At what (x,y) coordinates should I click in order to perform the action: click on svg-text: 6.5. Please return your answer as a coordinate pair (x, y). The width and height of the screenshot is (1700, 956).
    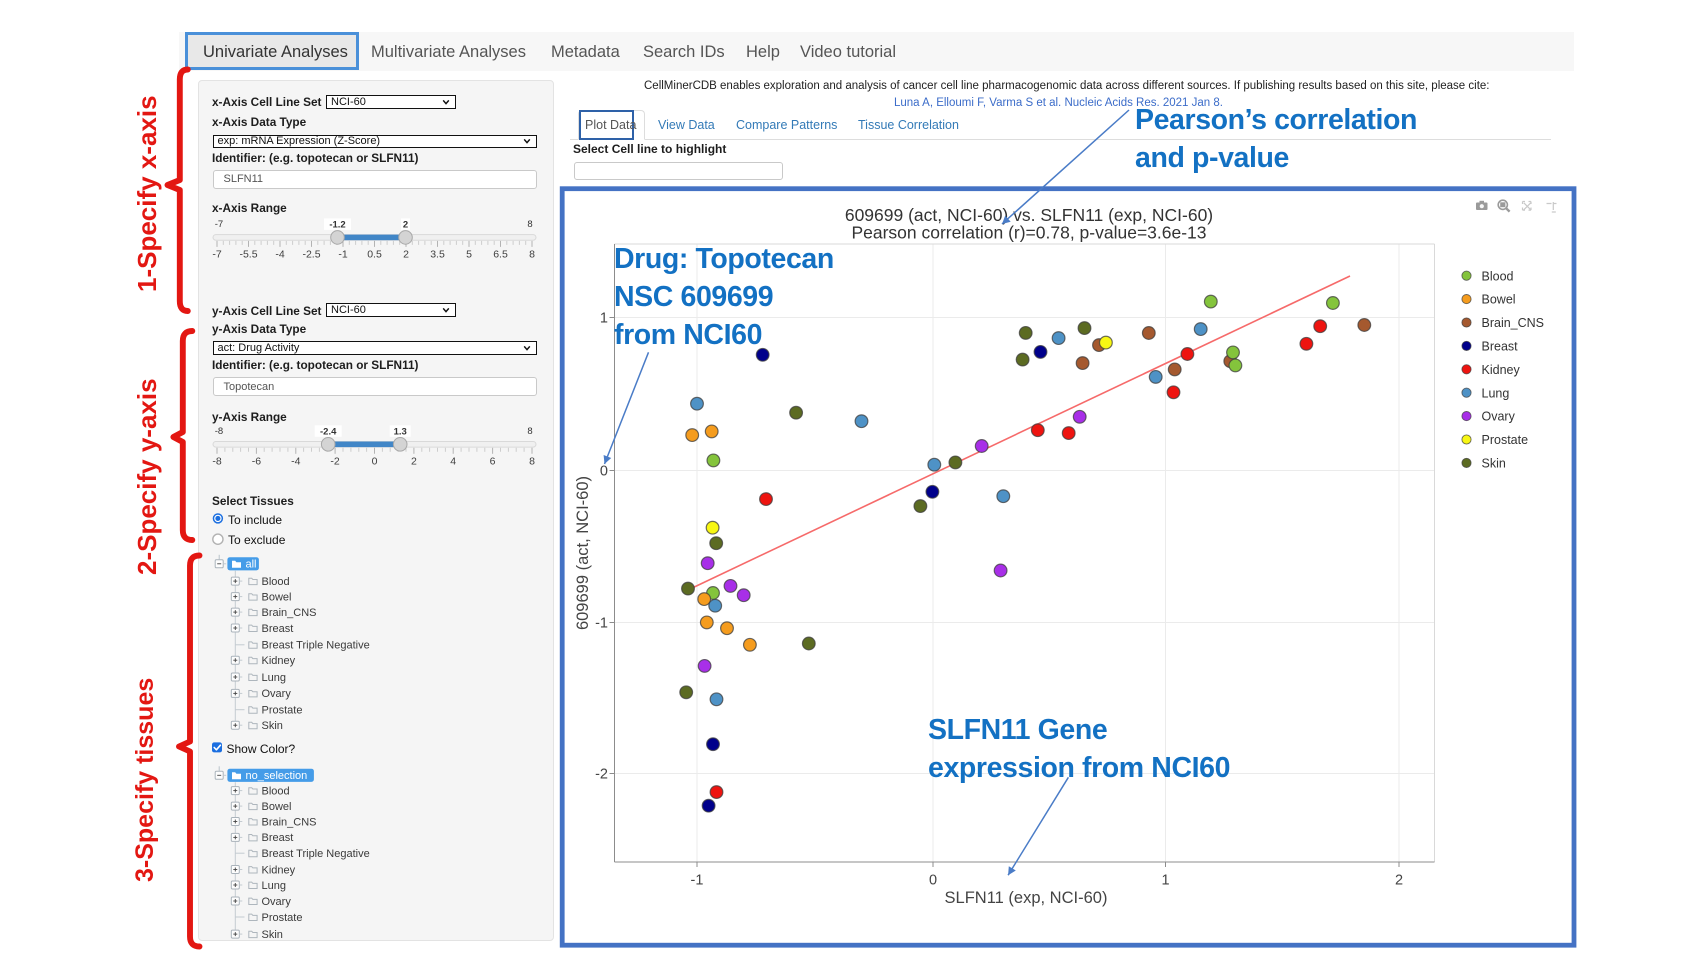
    Looking at the image, I should click on (500, 254).